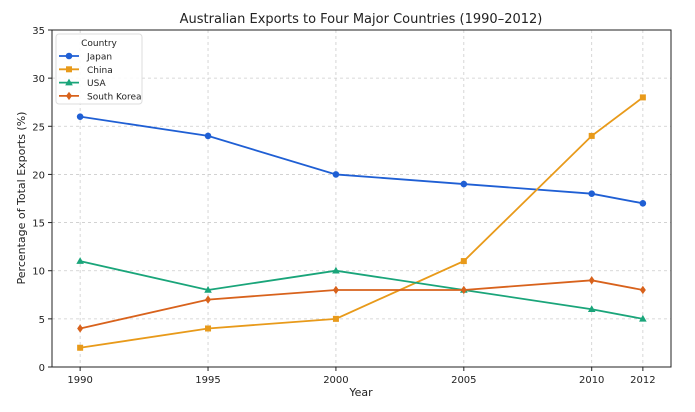 This screenshot has width=695, height=412. I want to click on legend-entry: USA, so click(96, 84).